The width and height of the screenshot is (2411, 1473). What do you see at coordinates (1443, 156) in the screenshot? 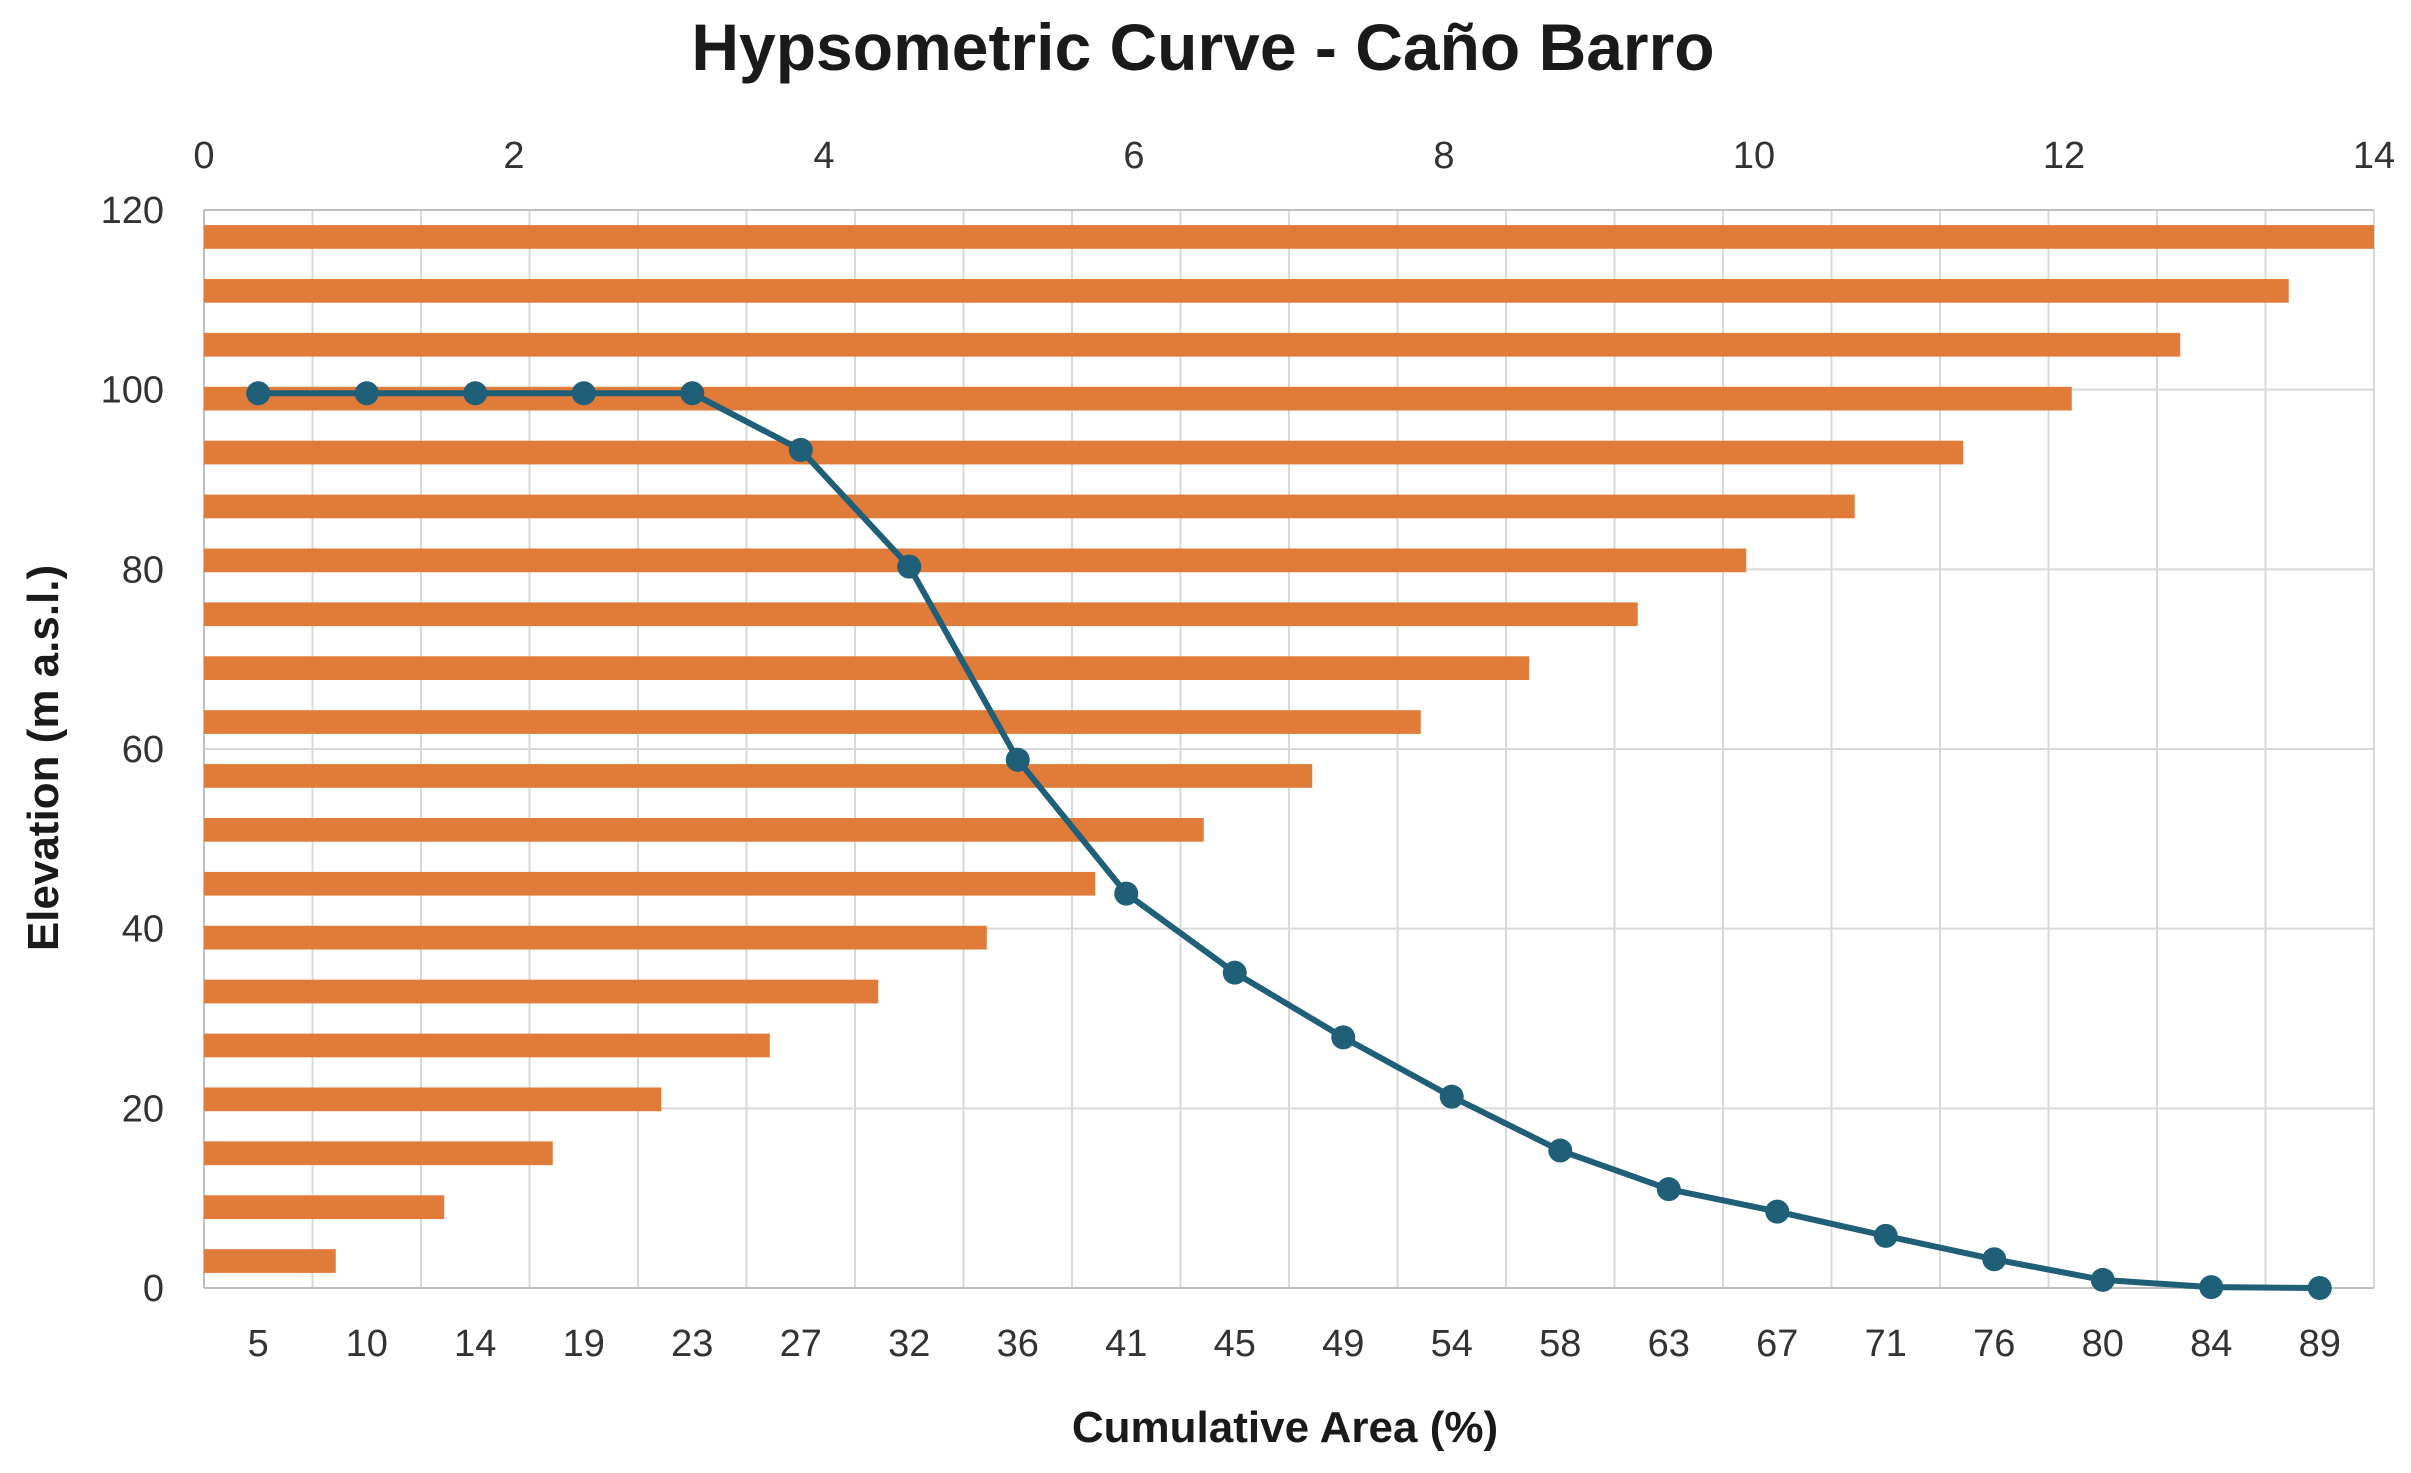
I see `x-top-tick-label: 8` at bounding box center [1443, 156].